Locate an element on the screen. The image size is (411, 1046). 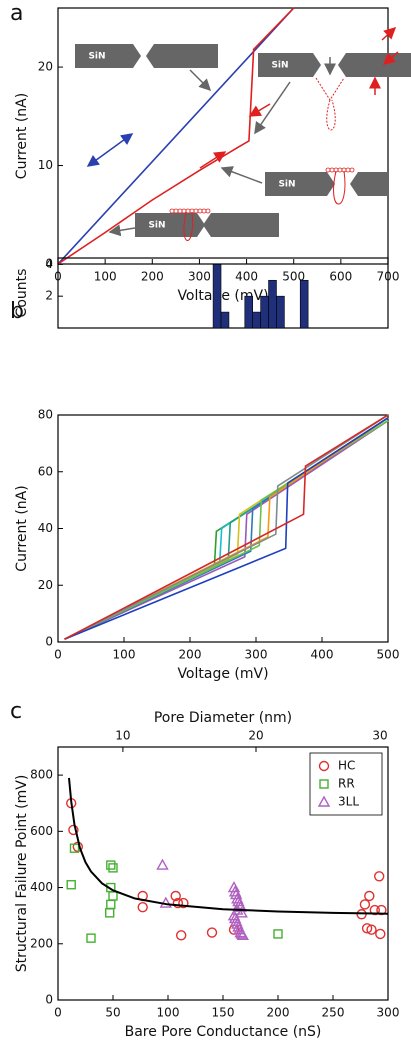
panel-label: a is located at coordinates (16, 13).